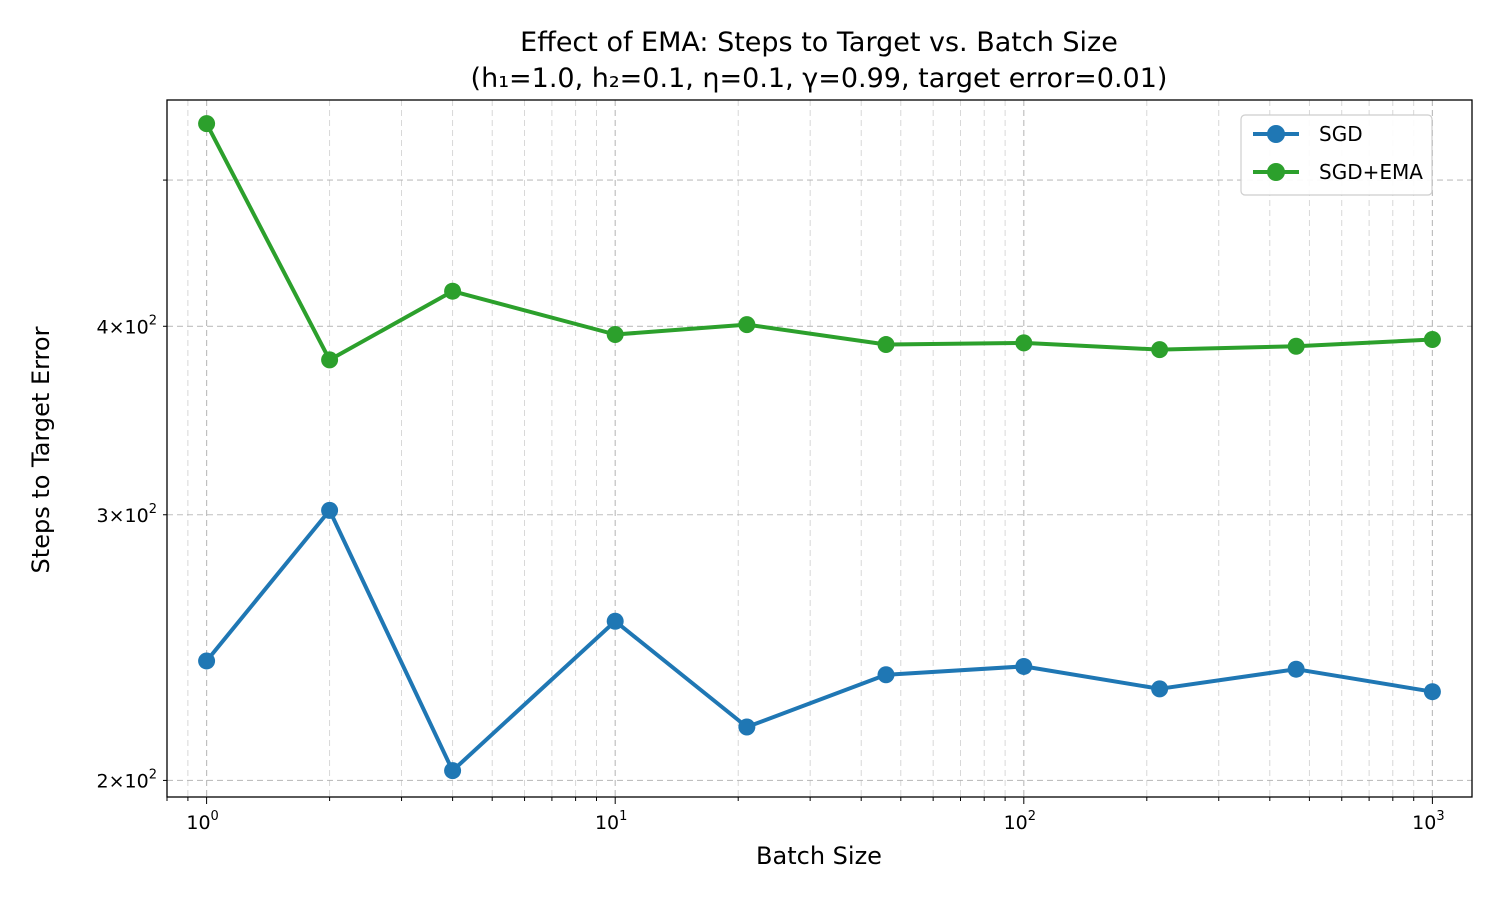  What do you see at coordinates (41, 449) in the screenshot?
I see `y-axis-label: Steps to Target Error` at bounding box center [41, 449].